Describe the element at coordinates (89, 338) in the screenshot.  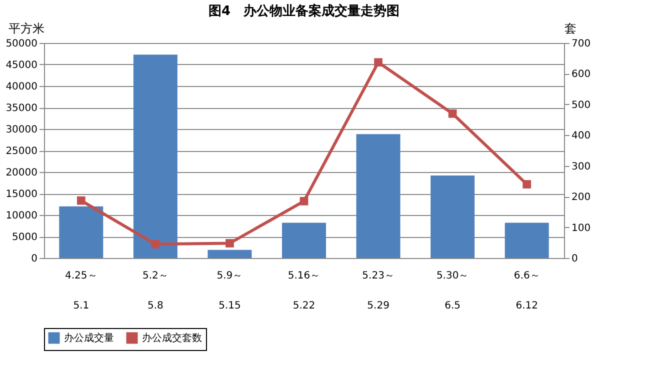
I see `legend-label: 办公成交量` at that location.